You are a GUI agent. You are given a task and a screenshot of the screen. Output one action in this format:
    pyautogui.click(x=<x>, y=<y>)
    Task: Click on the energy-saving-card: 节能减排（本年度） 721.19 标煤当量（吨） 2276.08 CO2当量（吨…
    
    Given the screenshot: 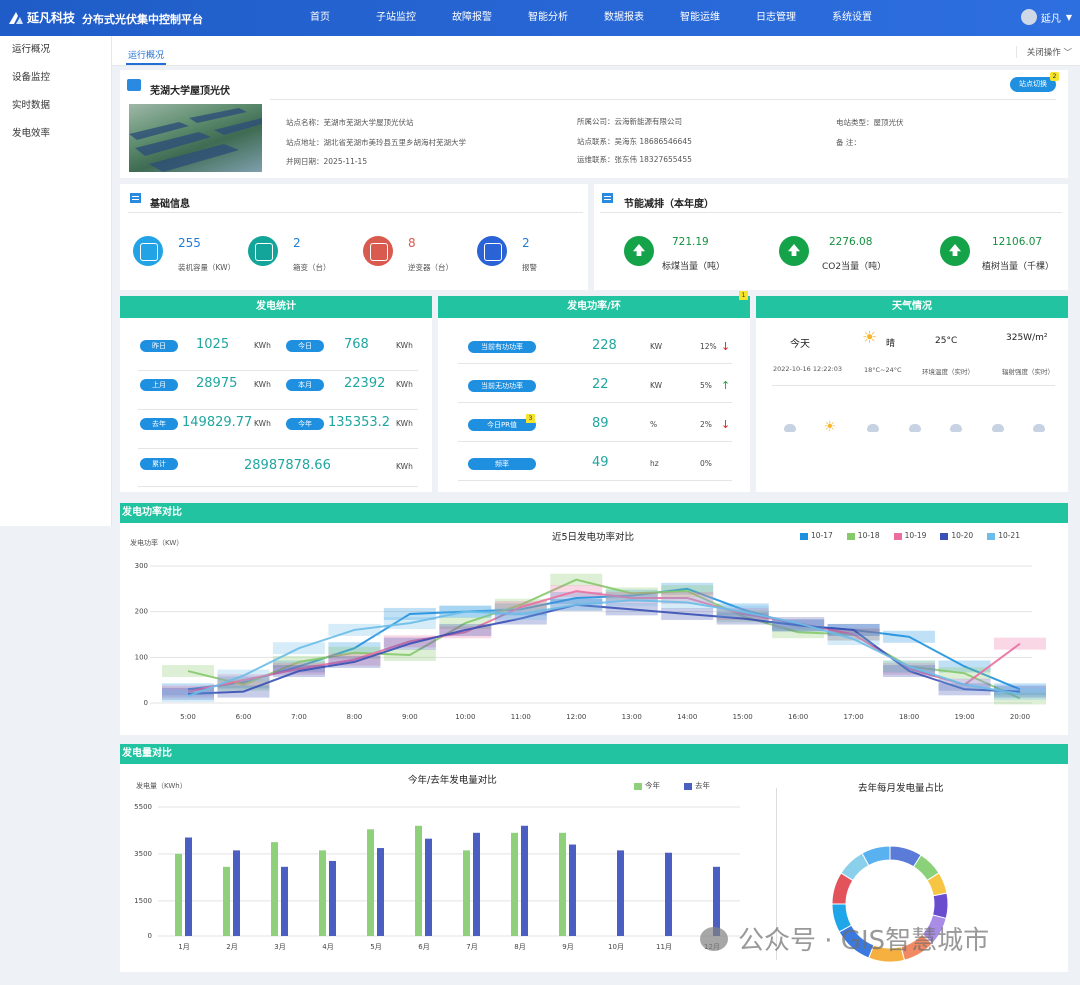 What is the action you would take?
    pyautogui.click(x=831, y=237)
    